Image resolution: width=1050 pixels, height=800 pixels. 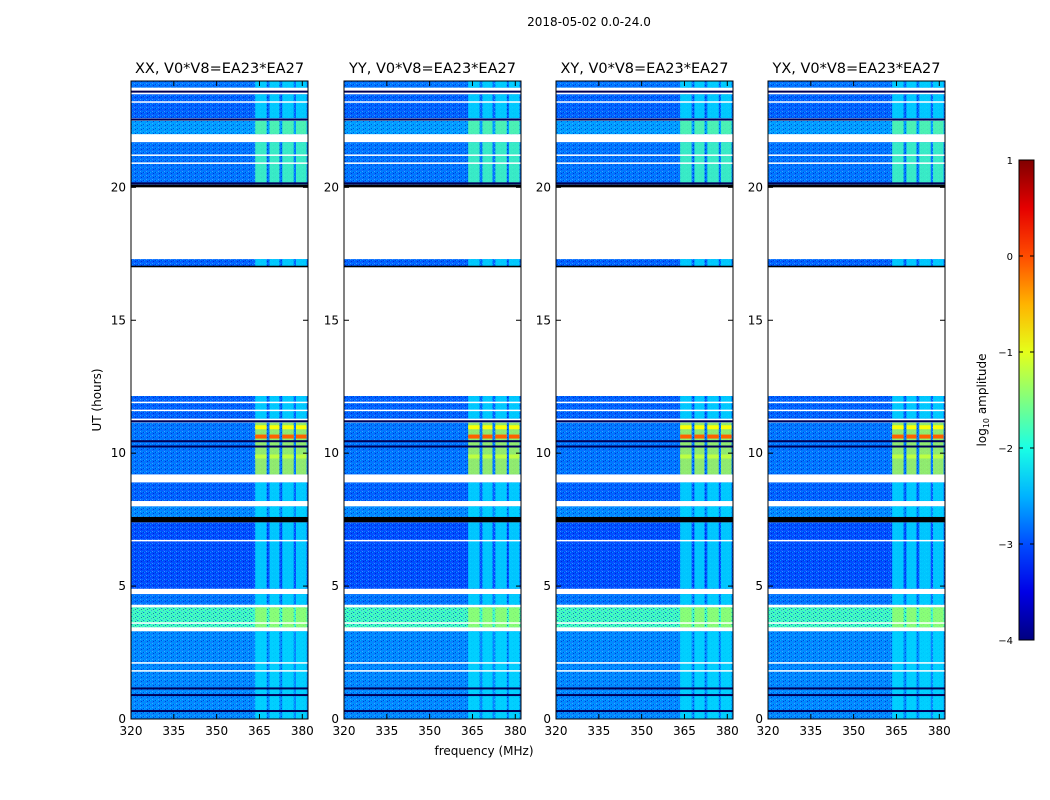 What do you see at coordinates (335, 719) in the screenshot?
I see `y-tick-label: 0` at bounding box center [335, 719].